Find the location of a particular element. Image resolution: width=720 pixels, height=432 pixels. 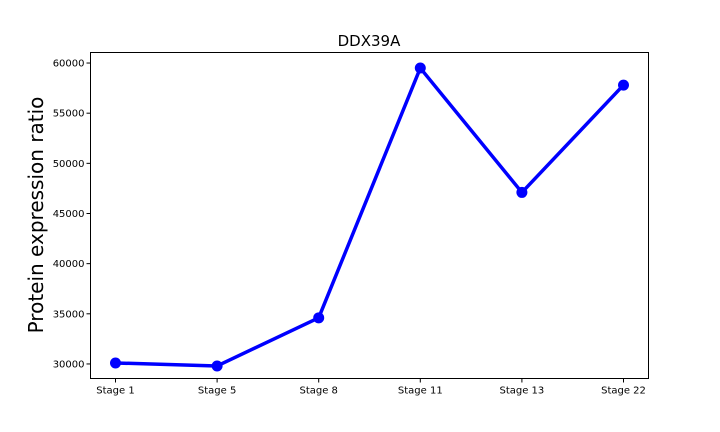

y-tick-label-5: 55000 is located at coordinates (69, 114).